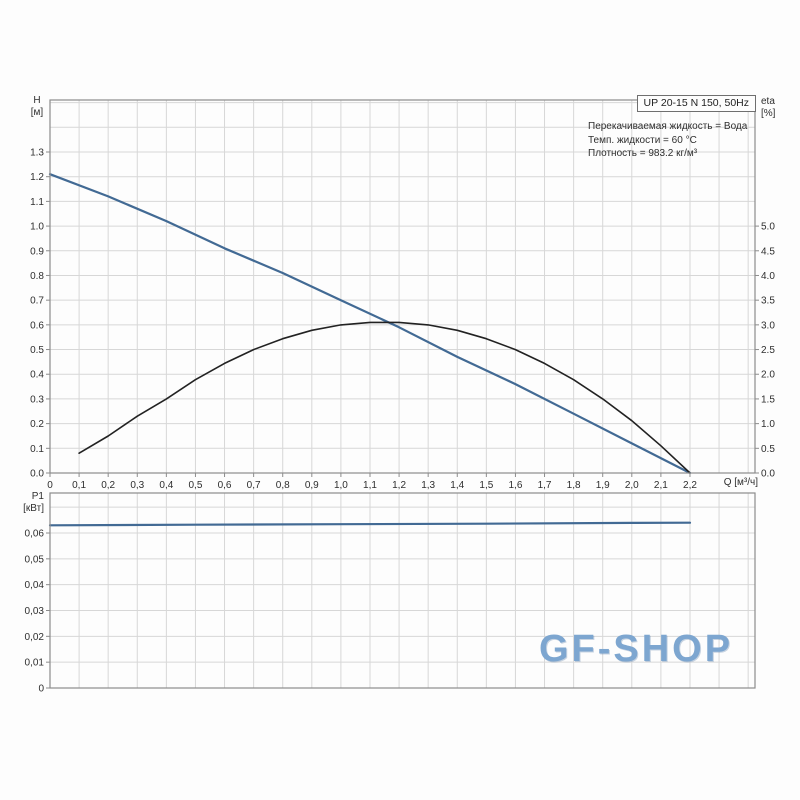 The width and height of the screenshot is (800, 800). I want to click on p1-tick-label: 0,06, so click(35, 534).